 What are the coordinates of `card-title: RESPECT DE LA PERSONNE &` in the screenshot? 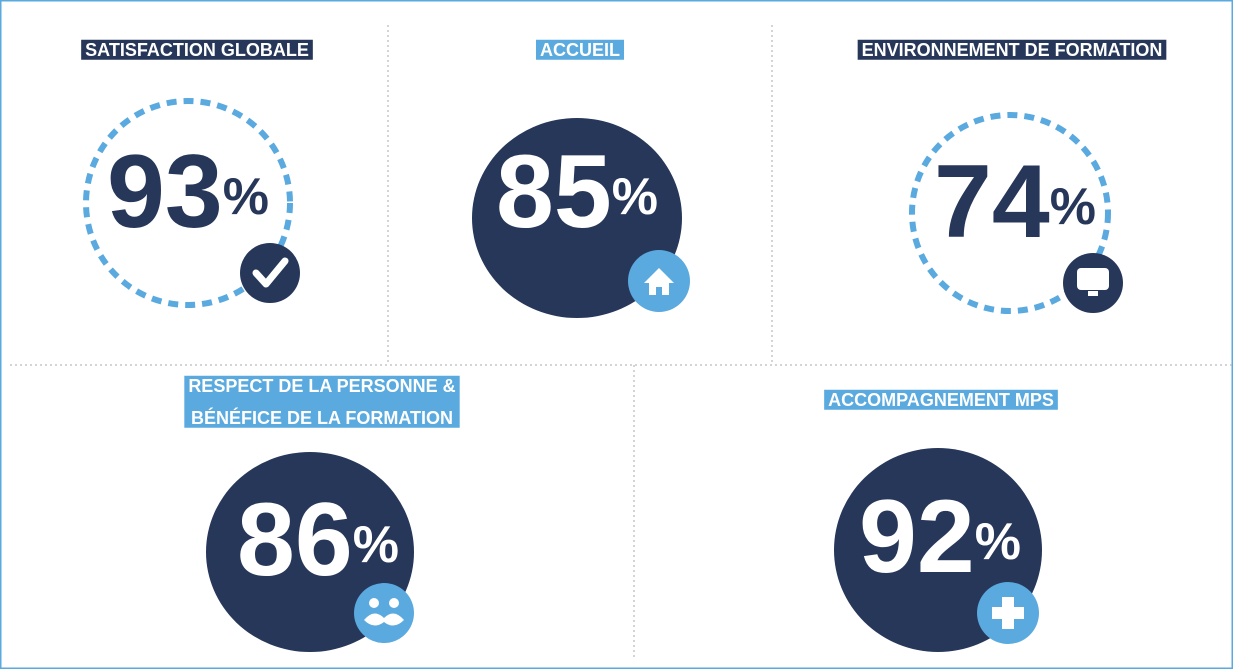 It's located at (321, 386).